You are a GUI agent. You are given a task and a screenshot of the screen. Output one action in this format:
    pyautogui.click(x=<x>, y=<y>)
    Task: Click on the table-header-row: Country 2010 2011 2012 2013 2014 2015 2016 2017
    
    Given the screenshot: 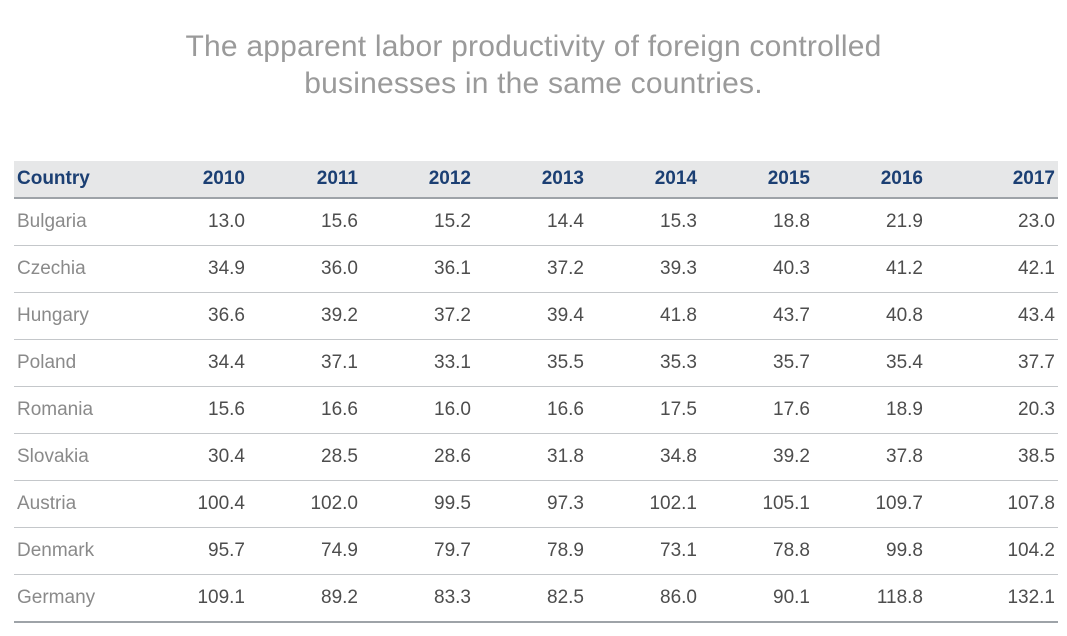 What is the action you would take?
    pyautogui.click(x=536, y=180)
    